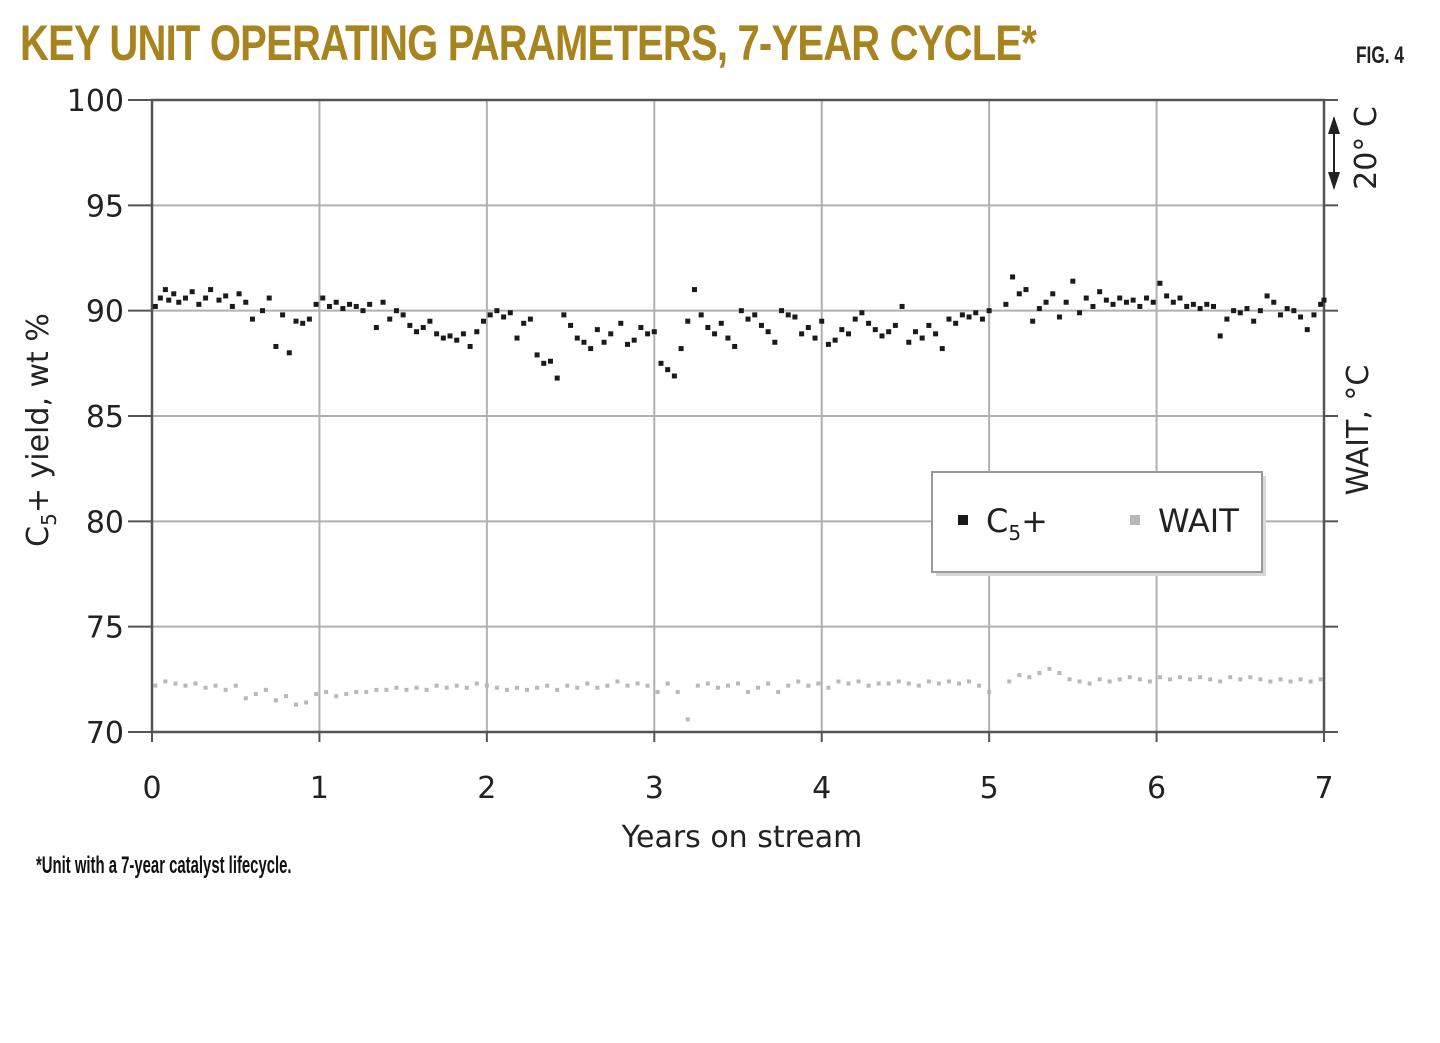 This screenshot has height=1043, width=1440. I want to click on wait-series, so click(738, 694).